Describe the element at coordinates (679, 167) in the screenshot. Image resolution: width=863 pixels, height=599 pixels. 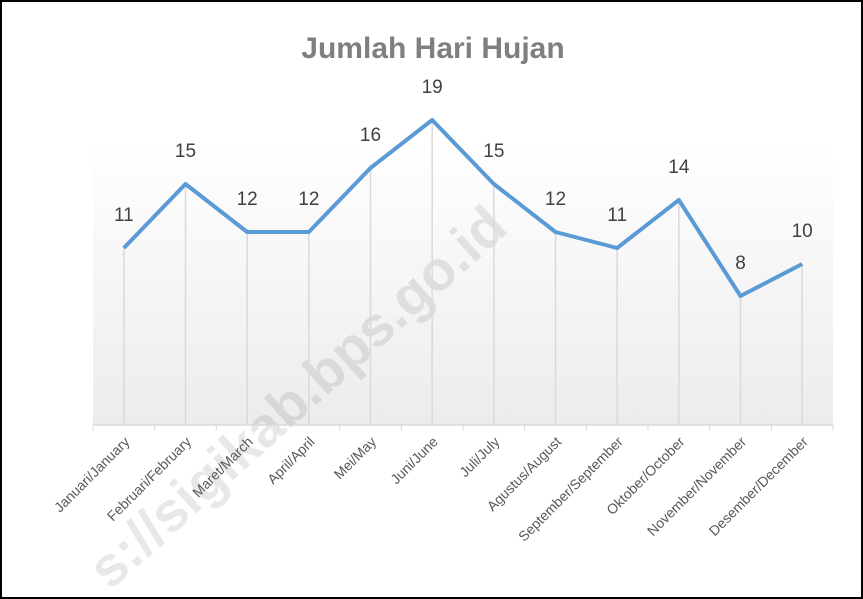
I see `data-label: 14` at that location.